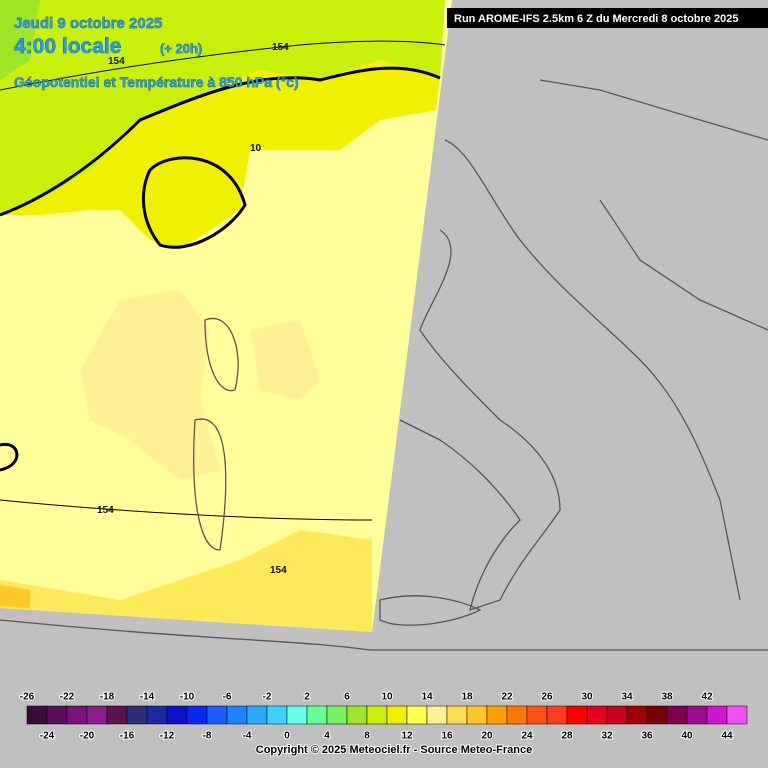 The height and width of the screenshot is (768, 768). I want to click on date: Jeudi 9 octobre 2025, so click(88, 23).